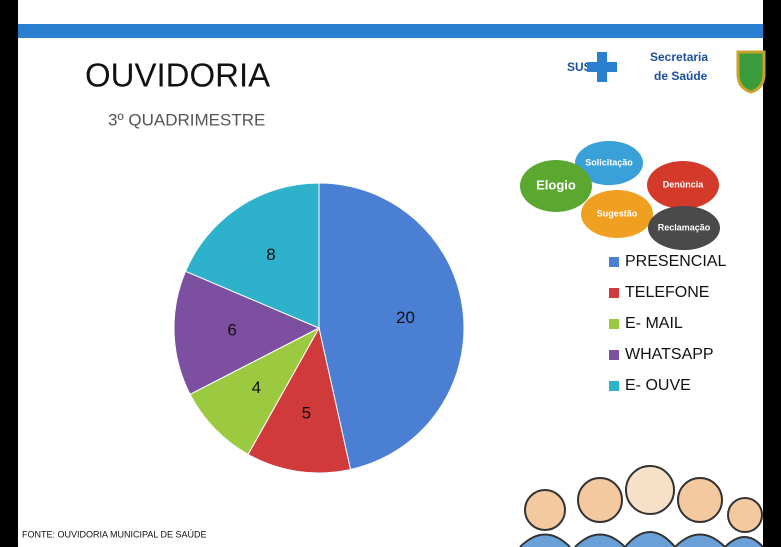 Image resolution: width=781 pixels, height=547 pixels. I want to click on bubble-label: Solicitação, so click(609, 162).